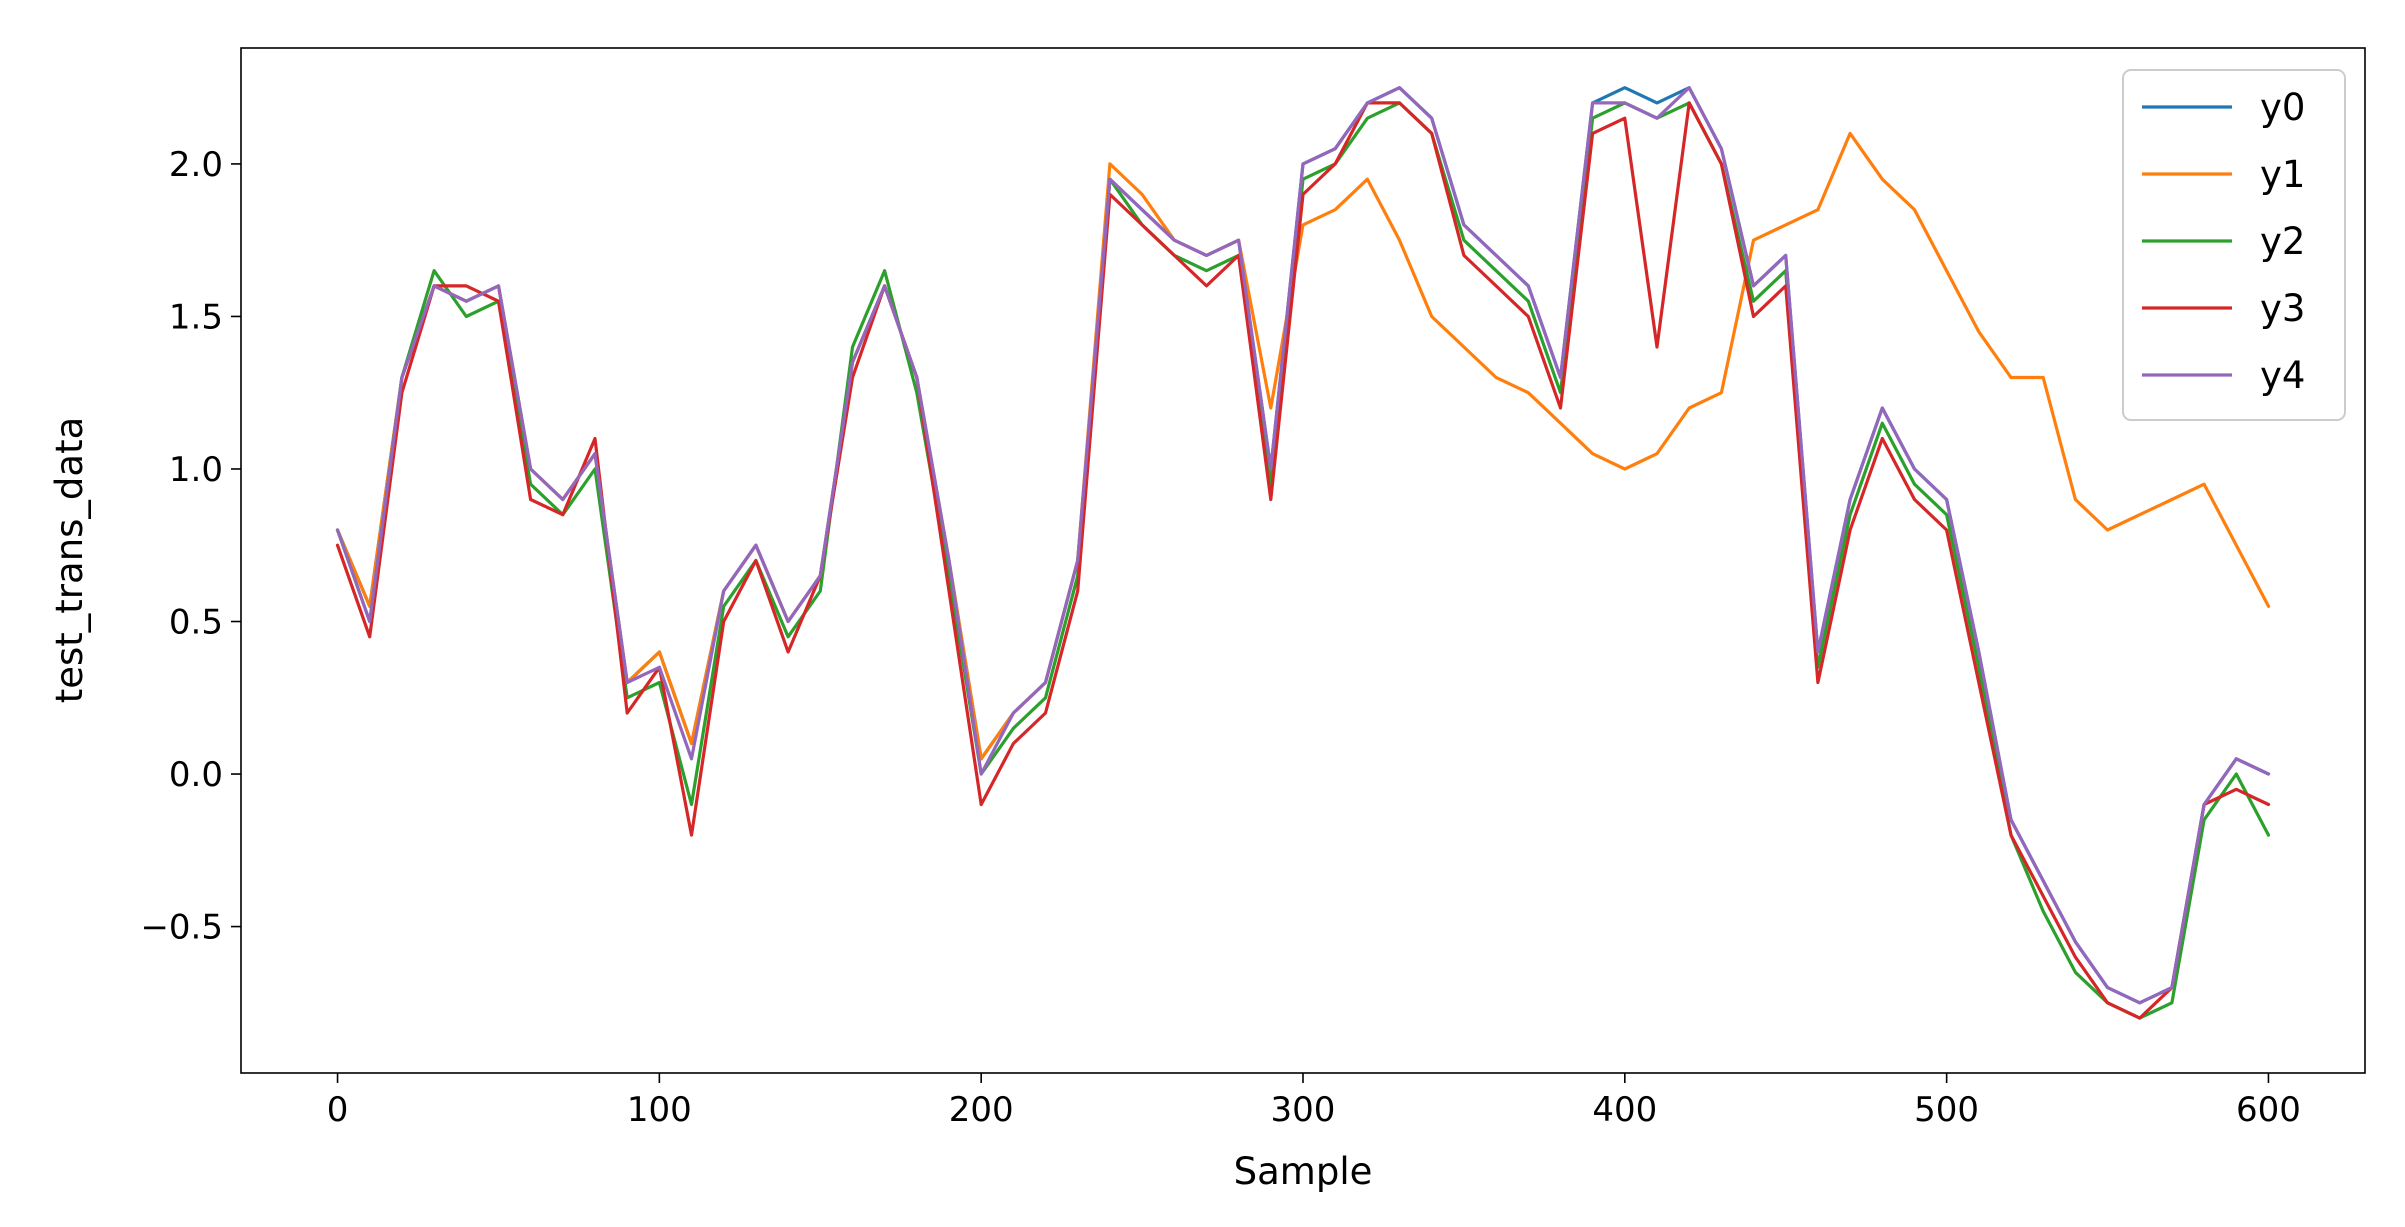 This screenshot has width=2405, height=1227. I want to click on x-tick-label: 400, so click(1624, 1110).